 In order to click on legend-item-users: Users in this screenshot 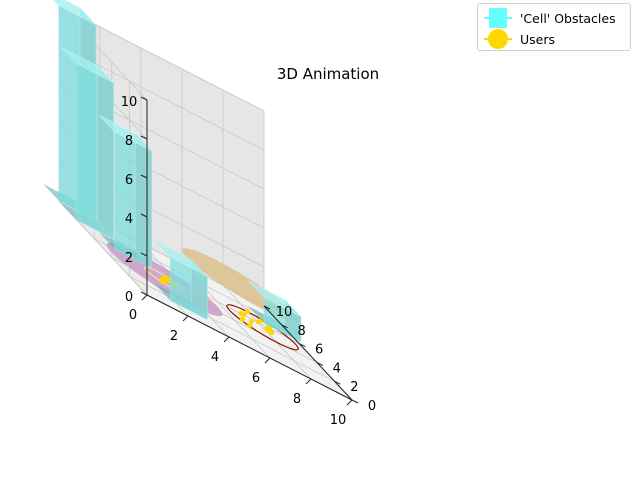, I will do `click(519, 39)`.